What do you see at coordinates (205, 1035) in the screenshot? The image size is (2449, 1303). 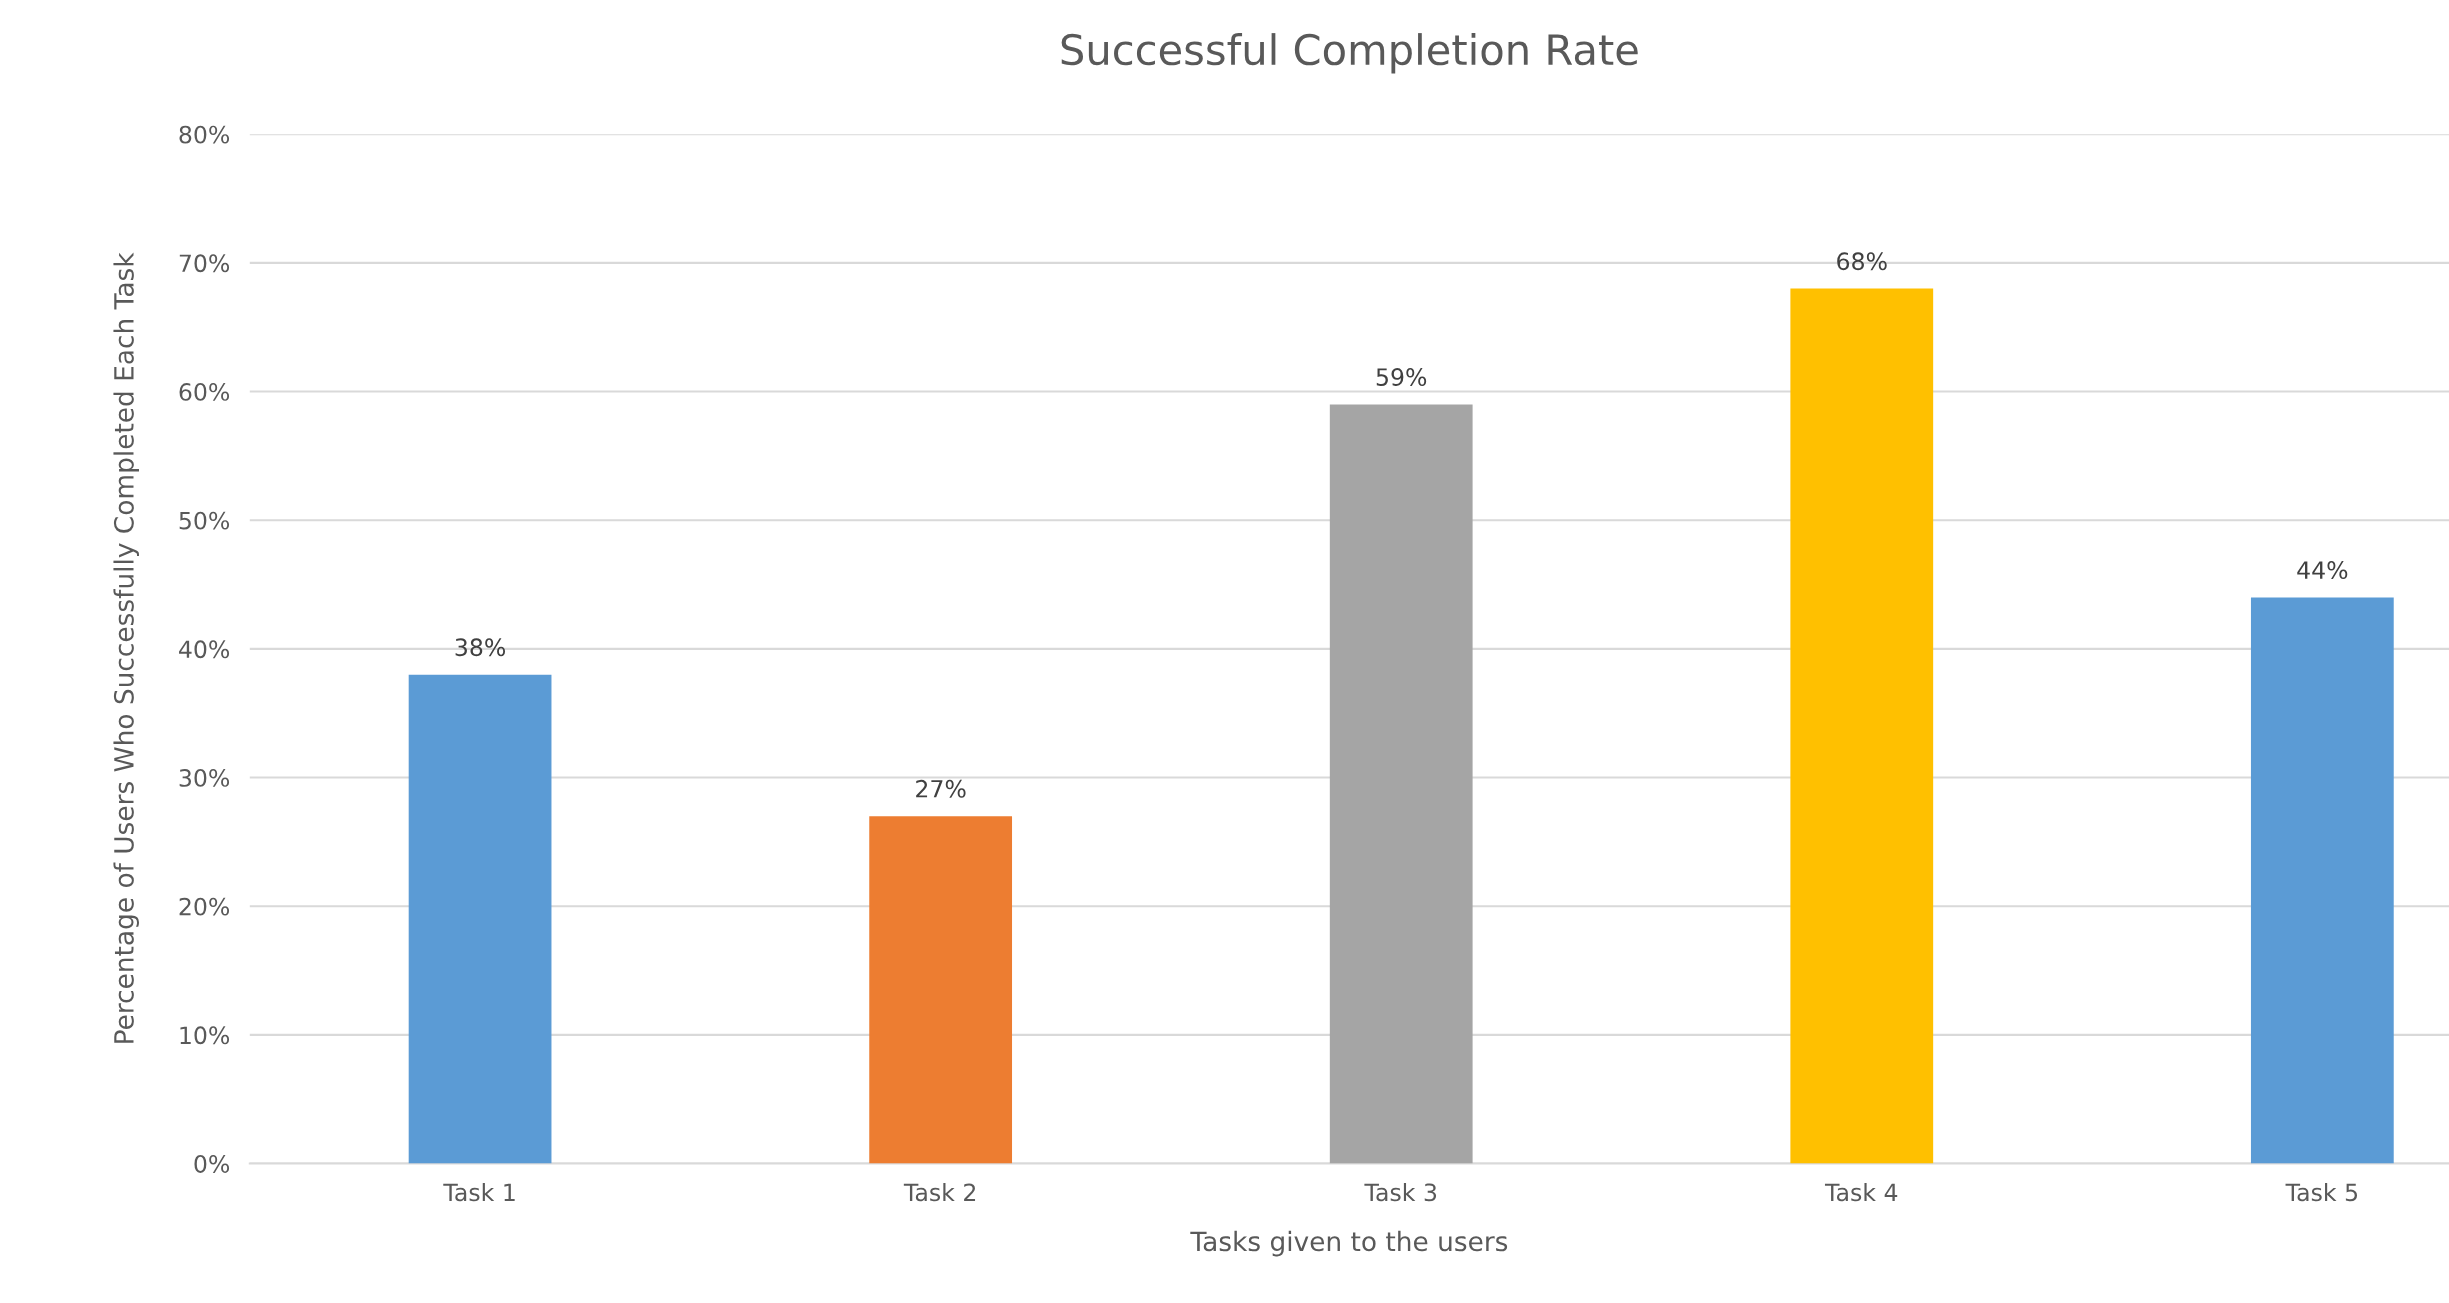 I see `y-tick-label: 10%` at bounding box center [205, 1035].